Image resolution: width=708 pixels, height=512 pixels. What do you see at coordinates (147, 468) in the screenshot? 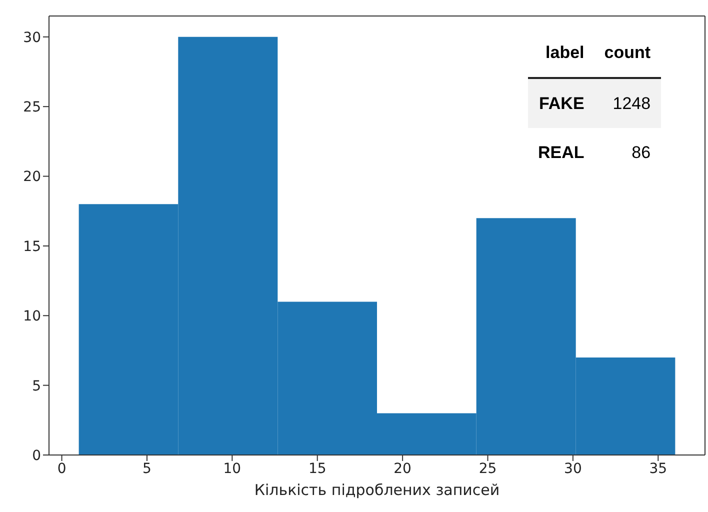
I see `x-tick-label: 5` at bounding box center [147, 468].